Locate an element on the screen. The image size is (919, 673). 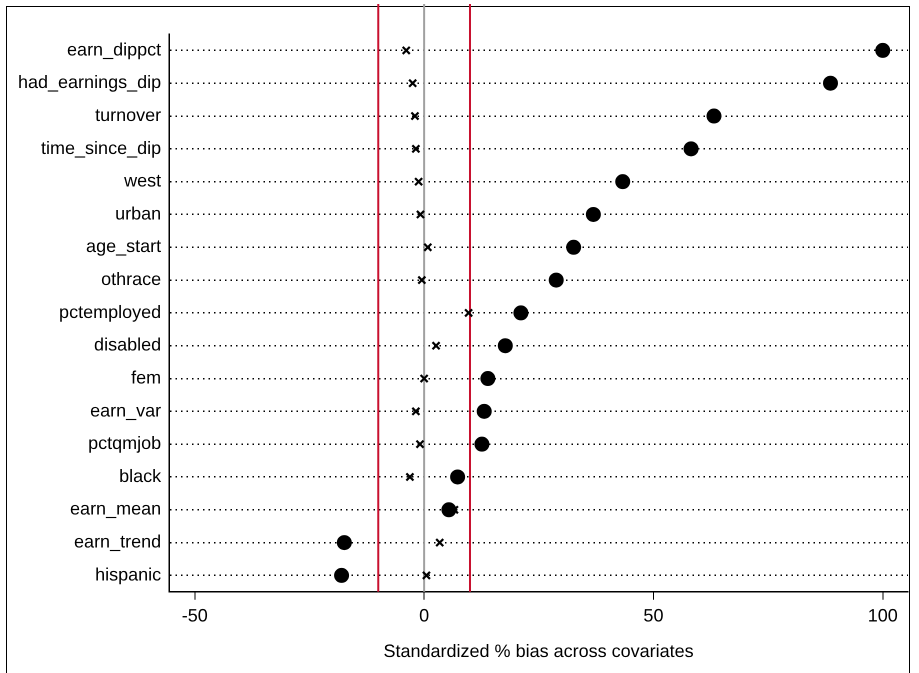
y-tick-label: west is located at coordinates (142, 180).